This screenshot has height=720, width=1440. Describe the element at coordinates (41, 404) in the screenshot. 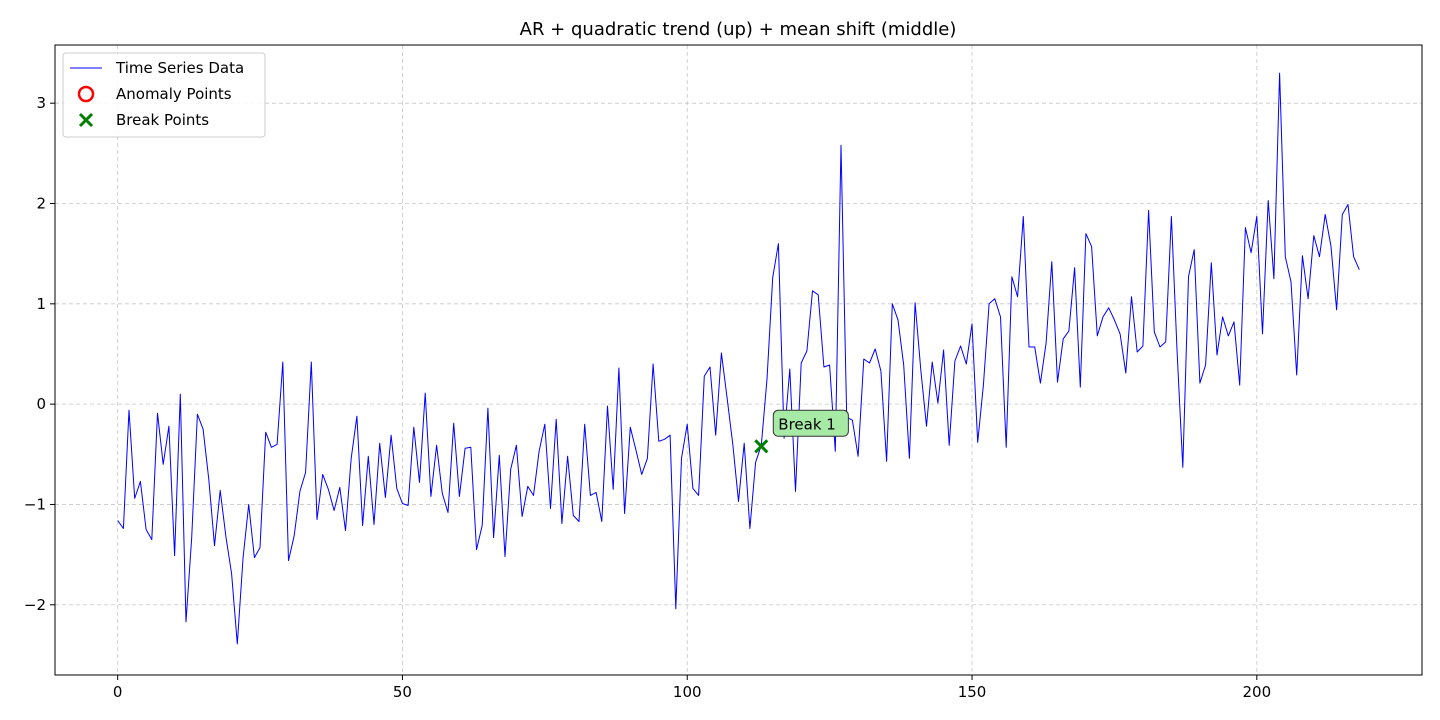

I see `y-tick-label: 0` at that location.